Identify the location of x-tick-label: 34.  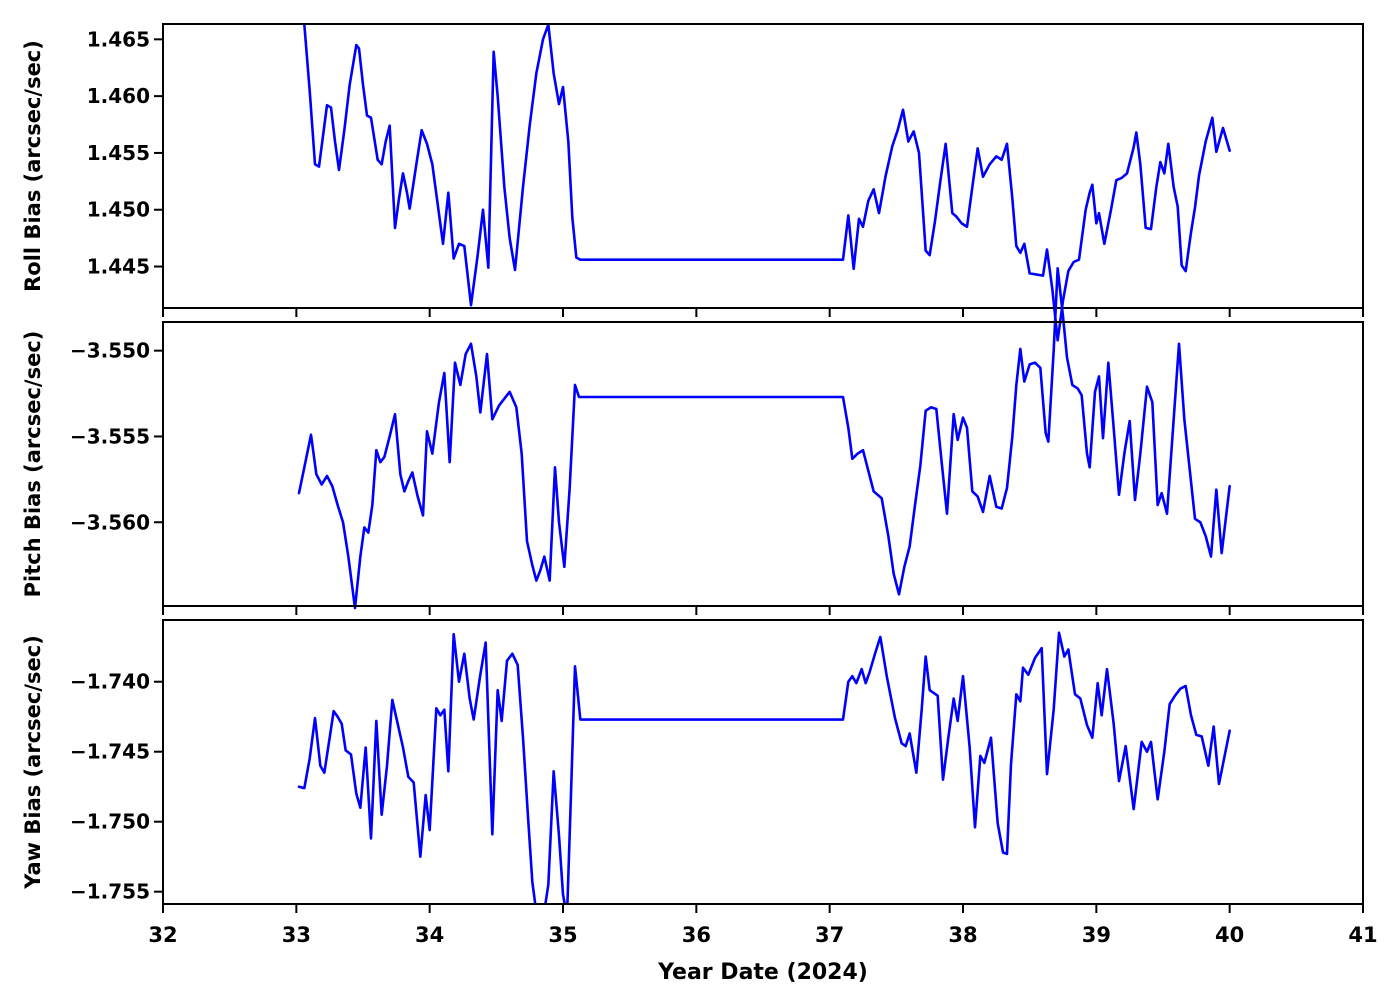
(429, 935).